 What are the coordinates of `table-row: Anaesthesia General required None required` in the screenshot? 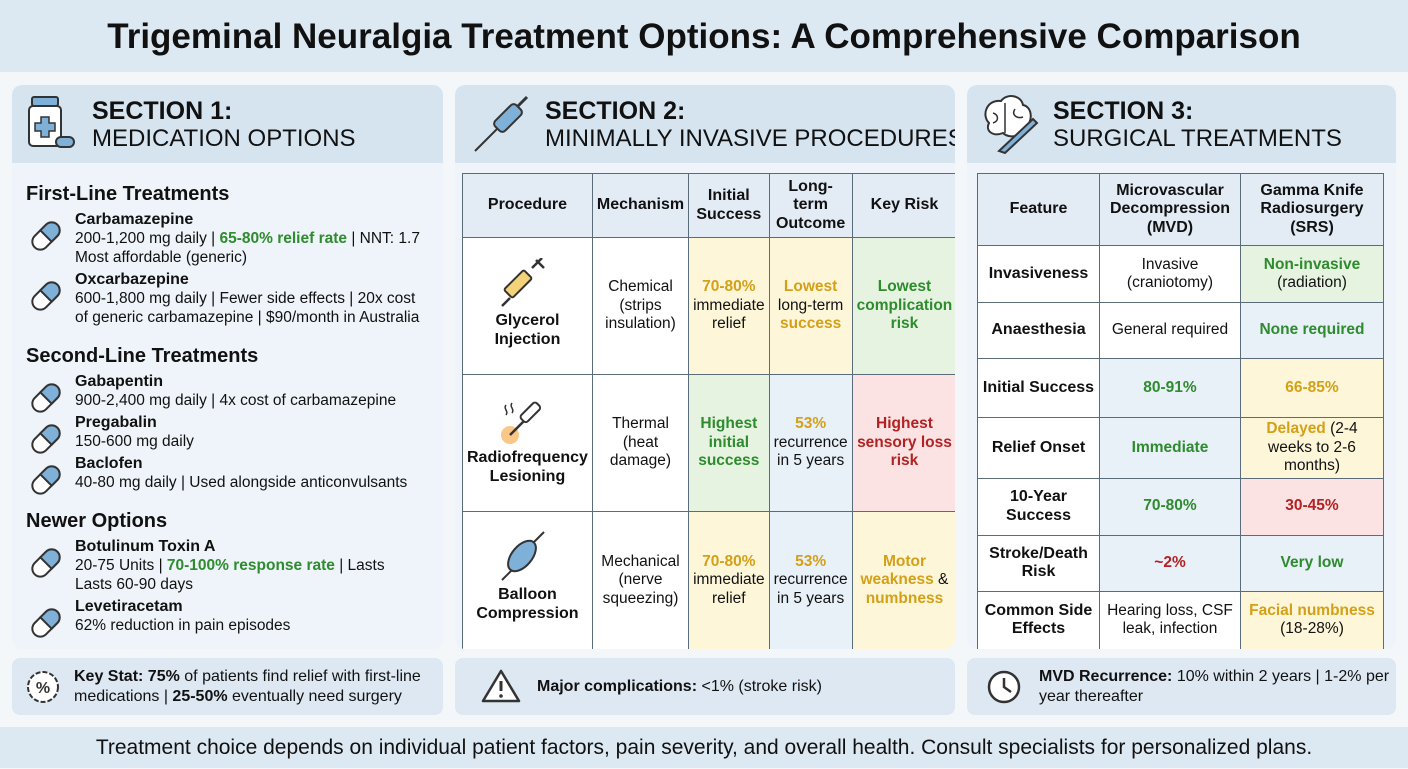 It's located at (1180, 330).